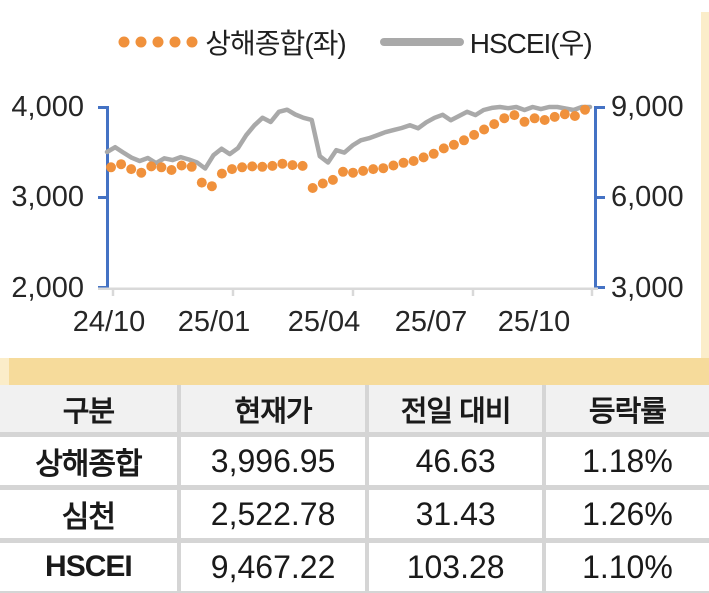 This screenshot has width=709, height=593. I want to click on right-axis-tick: 6,000, so click(647, 197).